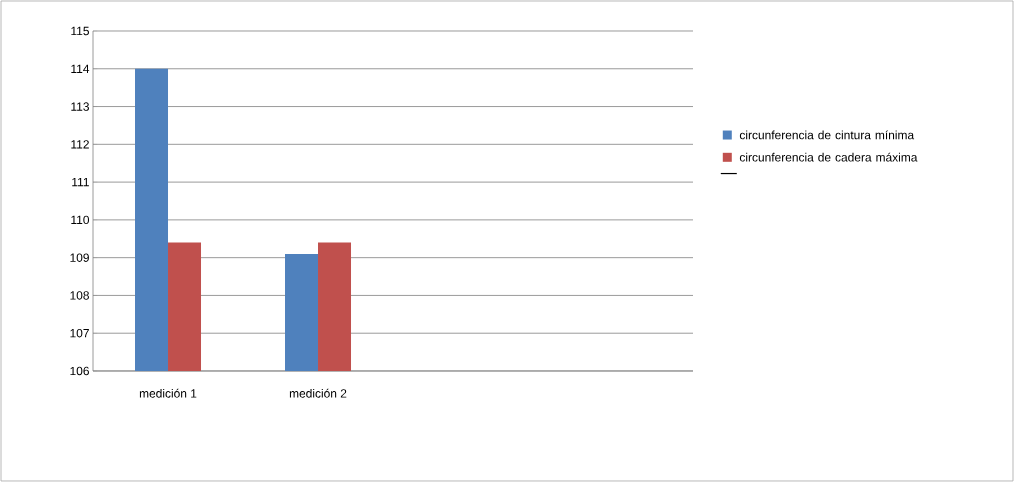 Image resolution: width=1014 pixels, height=482 pixels. I want to click on y-tick-label: 108, so click(79, 295).